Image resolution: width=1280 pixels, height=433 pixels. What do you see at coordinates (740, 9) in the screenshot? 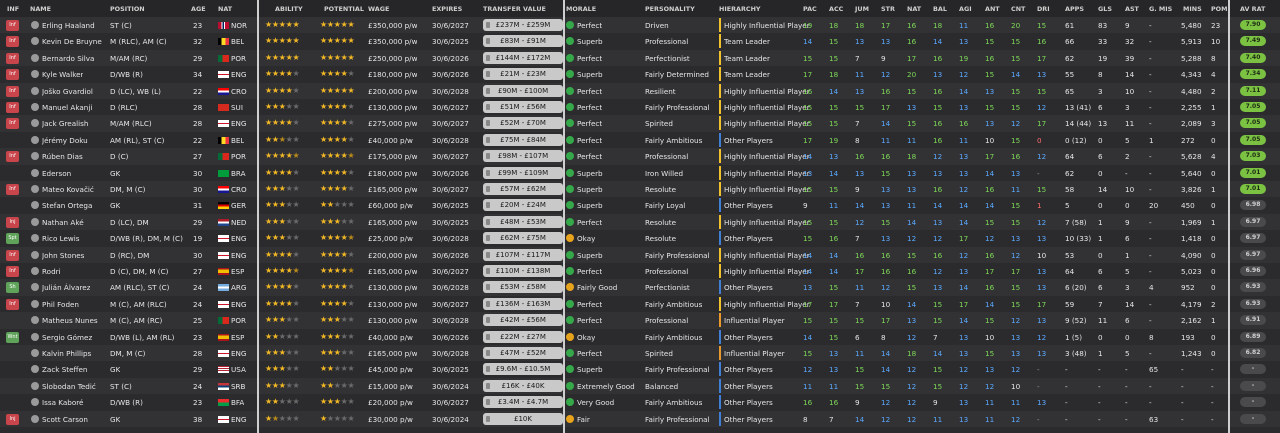
I see `col-hierarchy: HIERARCHY` at bounding box center [740, 9].